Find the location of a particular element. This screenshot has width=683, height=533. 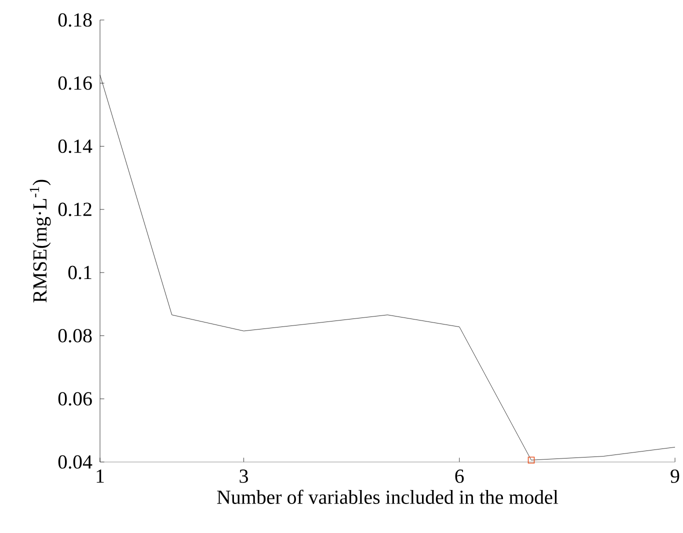

x-tick-label: 1 is located at coordinates (100, 476).